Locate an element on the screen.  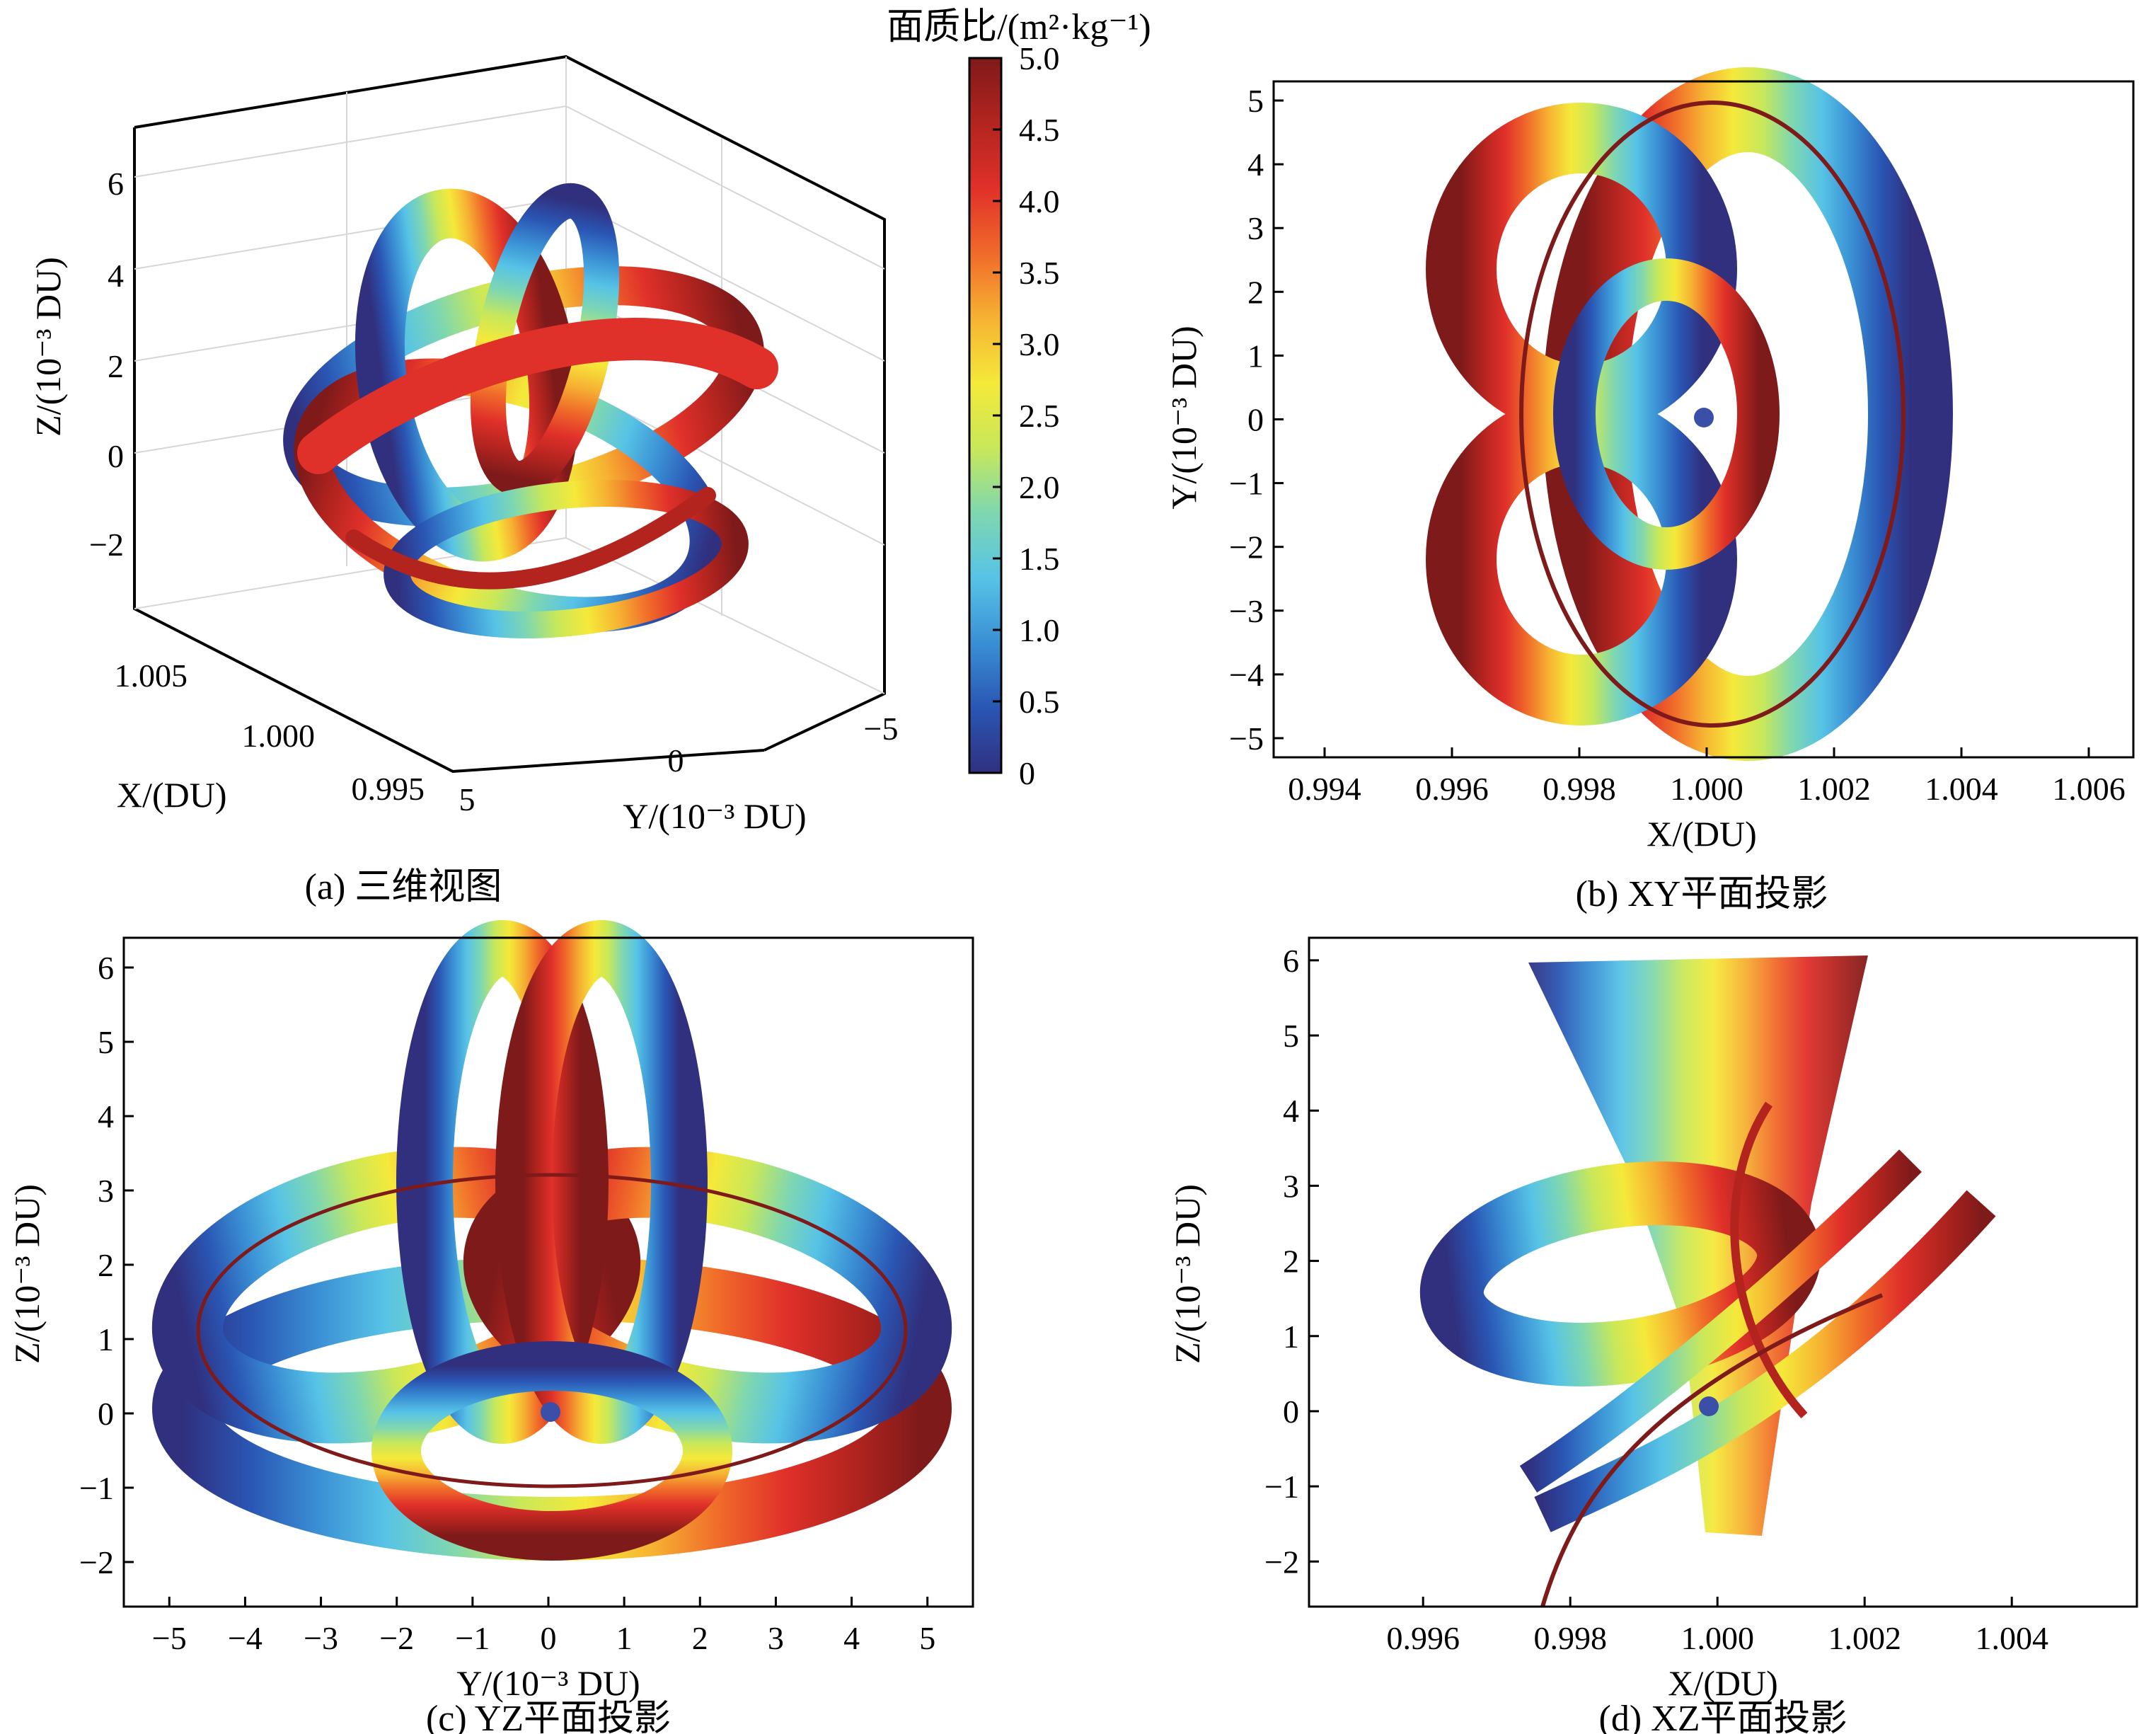
panel-c-ytick: 4 is located at coordinates (106, 1117).